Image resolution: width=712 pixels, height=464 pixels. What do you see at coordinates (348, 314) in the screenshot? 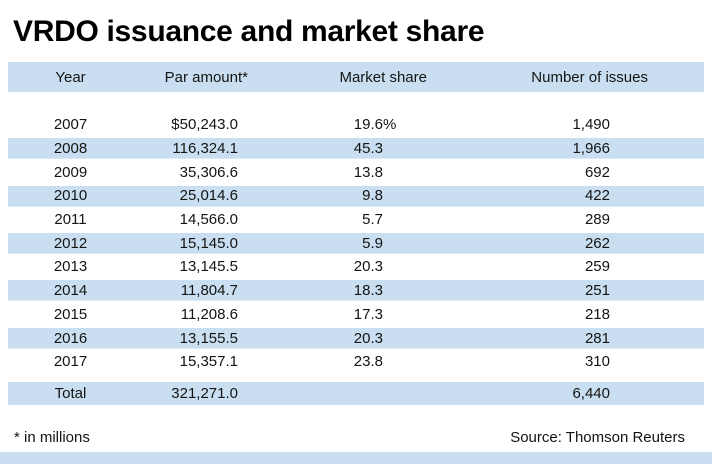
I see `cell-market-share: 17.3` at bounding box center [348, 314].